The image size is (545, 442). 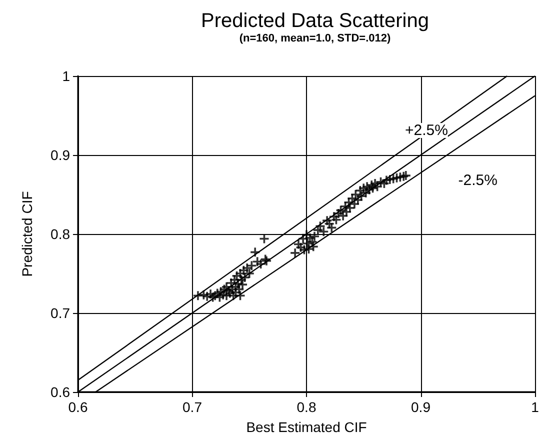 What do you see at coordinates (60, 155) in the screenshot?
I see `y-tick-label: 0.9` at bounding box center [60, 155].